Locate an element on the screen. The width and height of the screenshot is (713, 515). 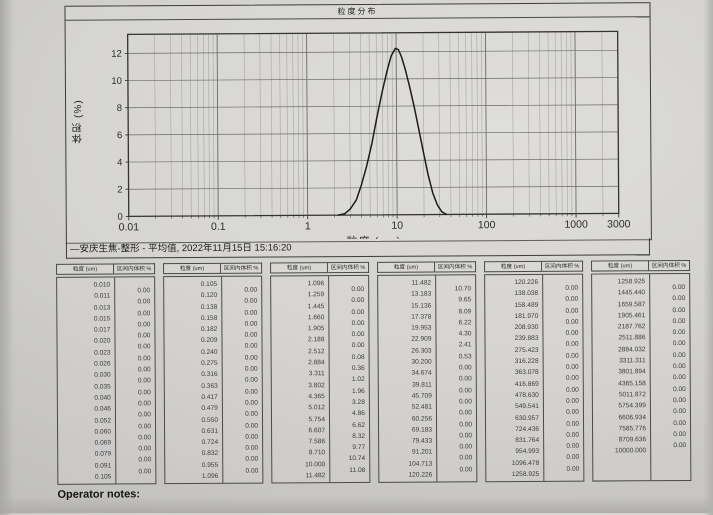
size-cell: 1.259 is located at coordinates (299, 295).